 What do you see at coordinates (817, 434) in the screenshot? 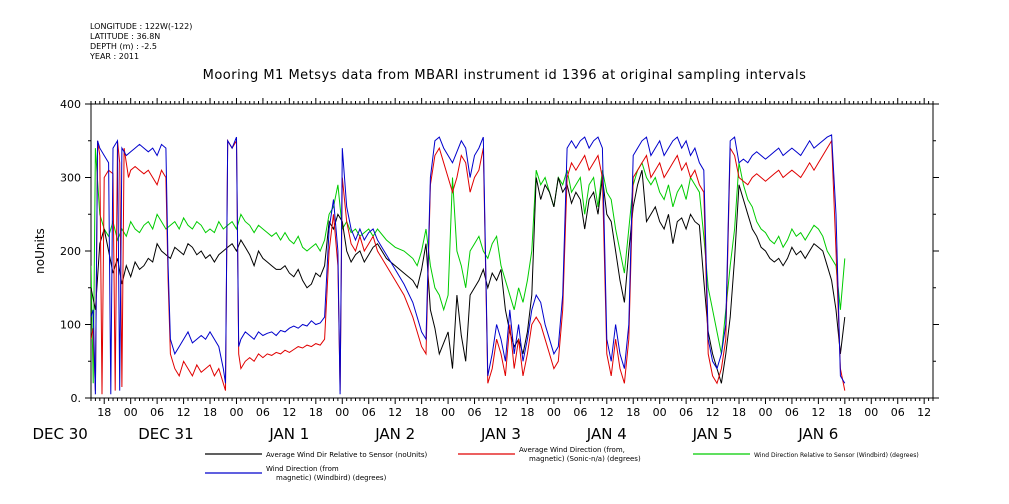
I see `x-day-label: JAN 6` at bounding box center [817, 434].